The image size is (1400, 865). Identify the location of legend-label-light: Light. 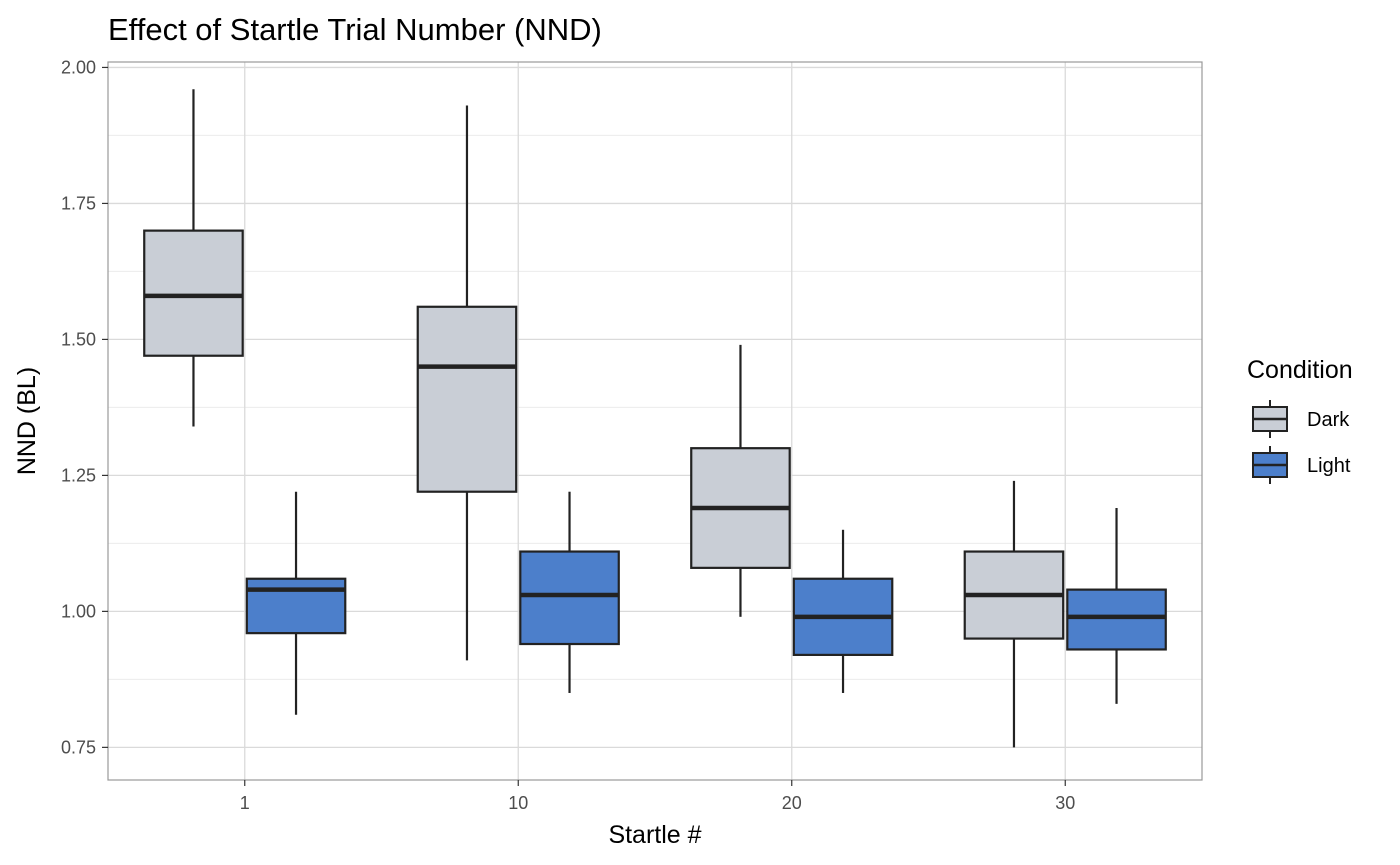
(1329, 466).